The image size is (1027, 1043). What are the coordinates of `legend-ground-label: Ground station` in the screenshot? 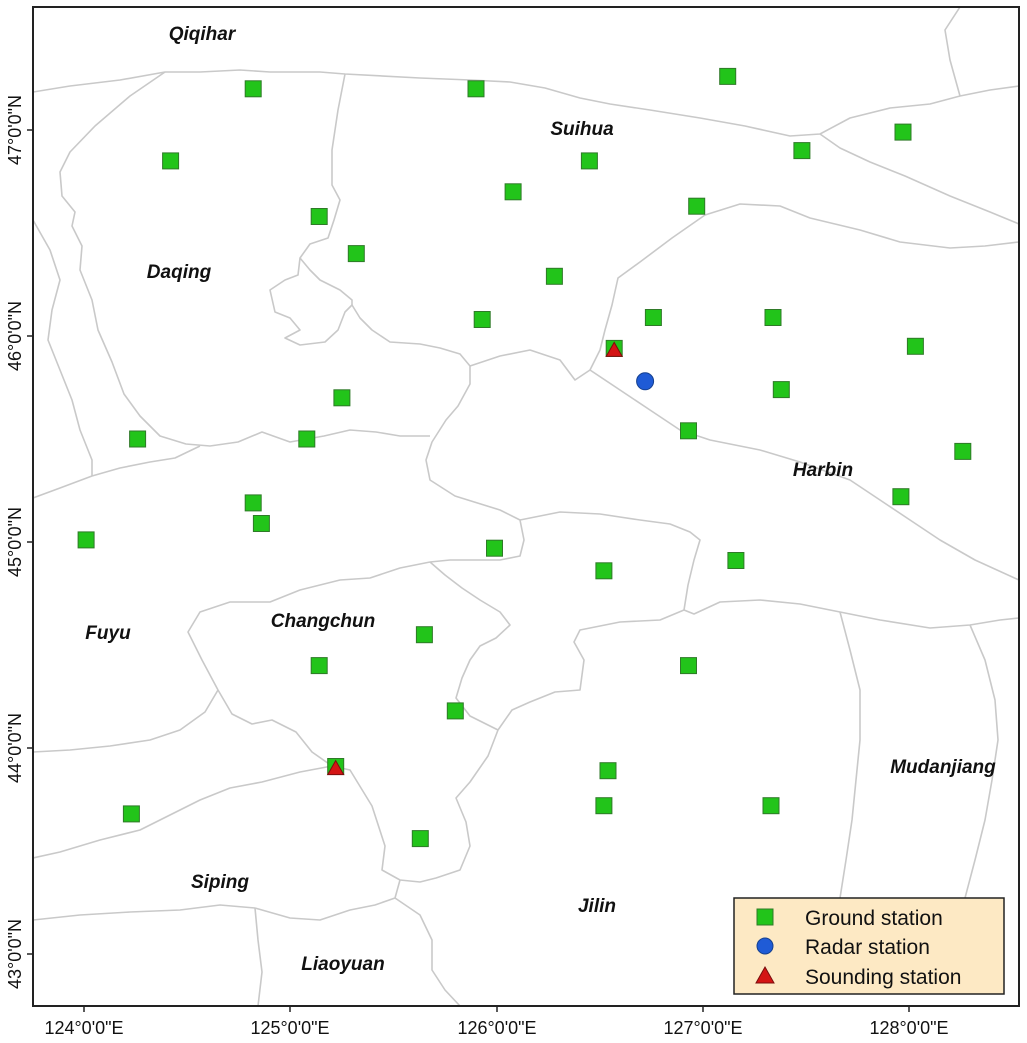 It's located at (874, 918).